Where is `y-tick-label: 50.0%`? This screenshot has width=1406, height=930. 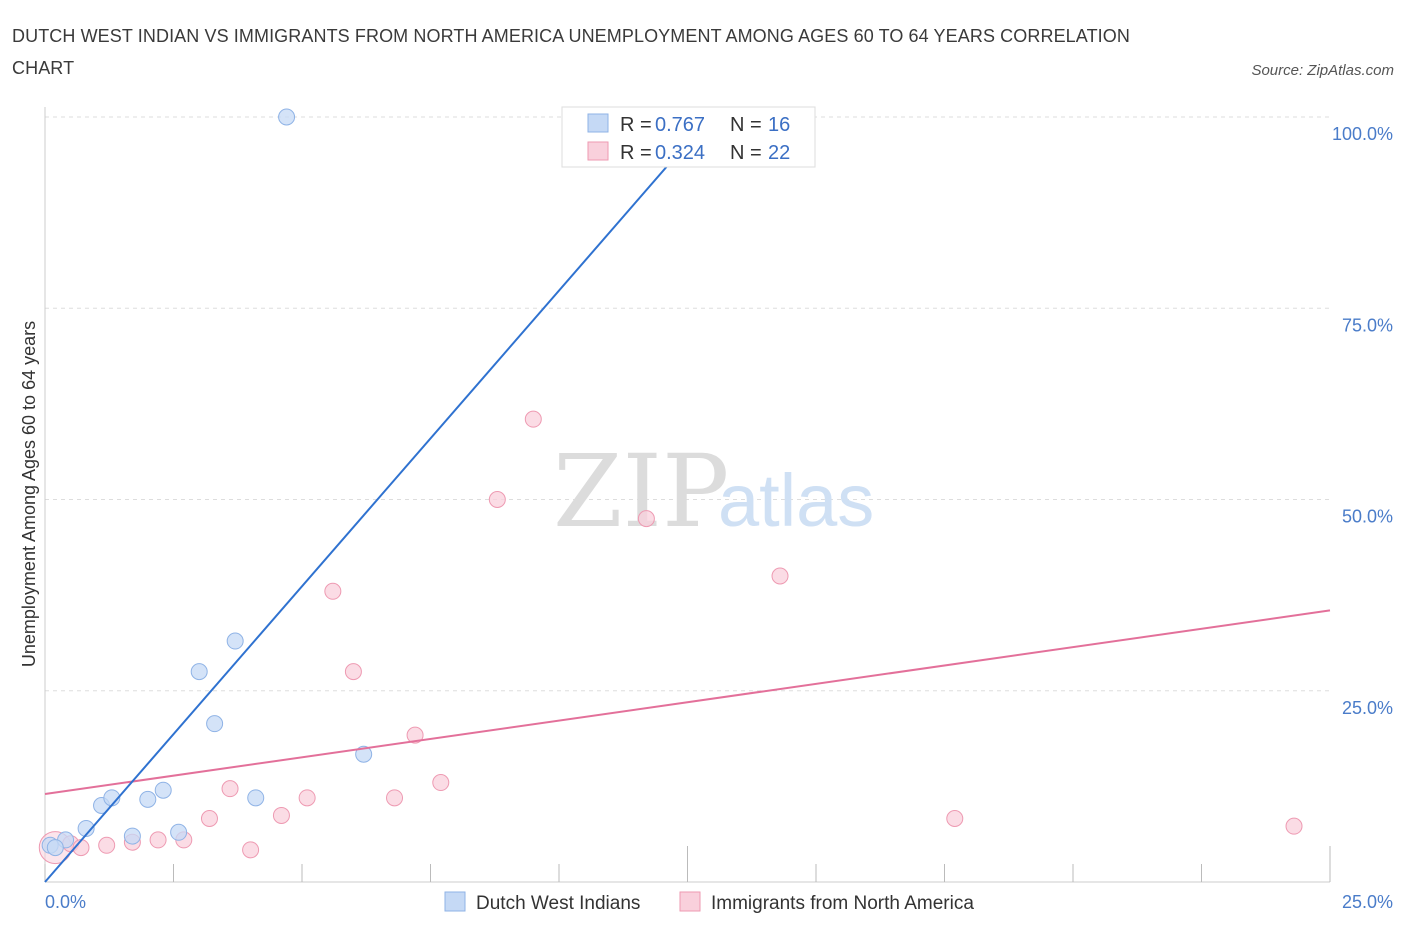
y-tick-label: 50.0% is located at coordinates (1367, 517).